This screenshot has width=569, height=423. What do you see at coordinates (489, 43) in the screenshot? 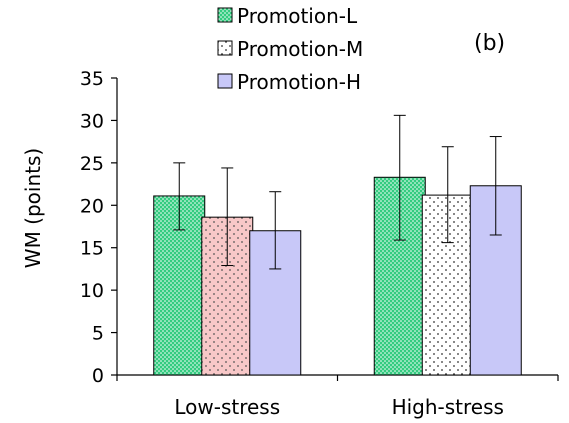
I see `panel-label: (b)` at bounding box center [489, 43].